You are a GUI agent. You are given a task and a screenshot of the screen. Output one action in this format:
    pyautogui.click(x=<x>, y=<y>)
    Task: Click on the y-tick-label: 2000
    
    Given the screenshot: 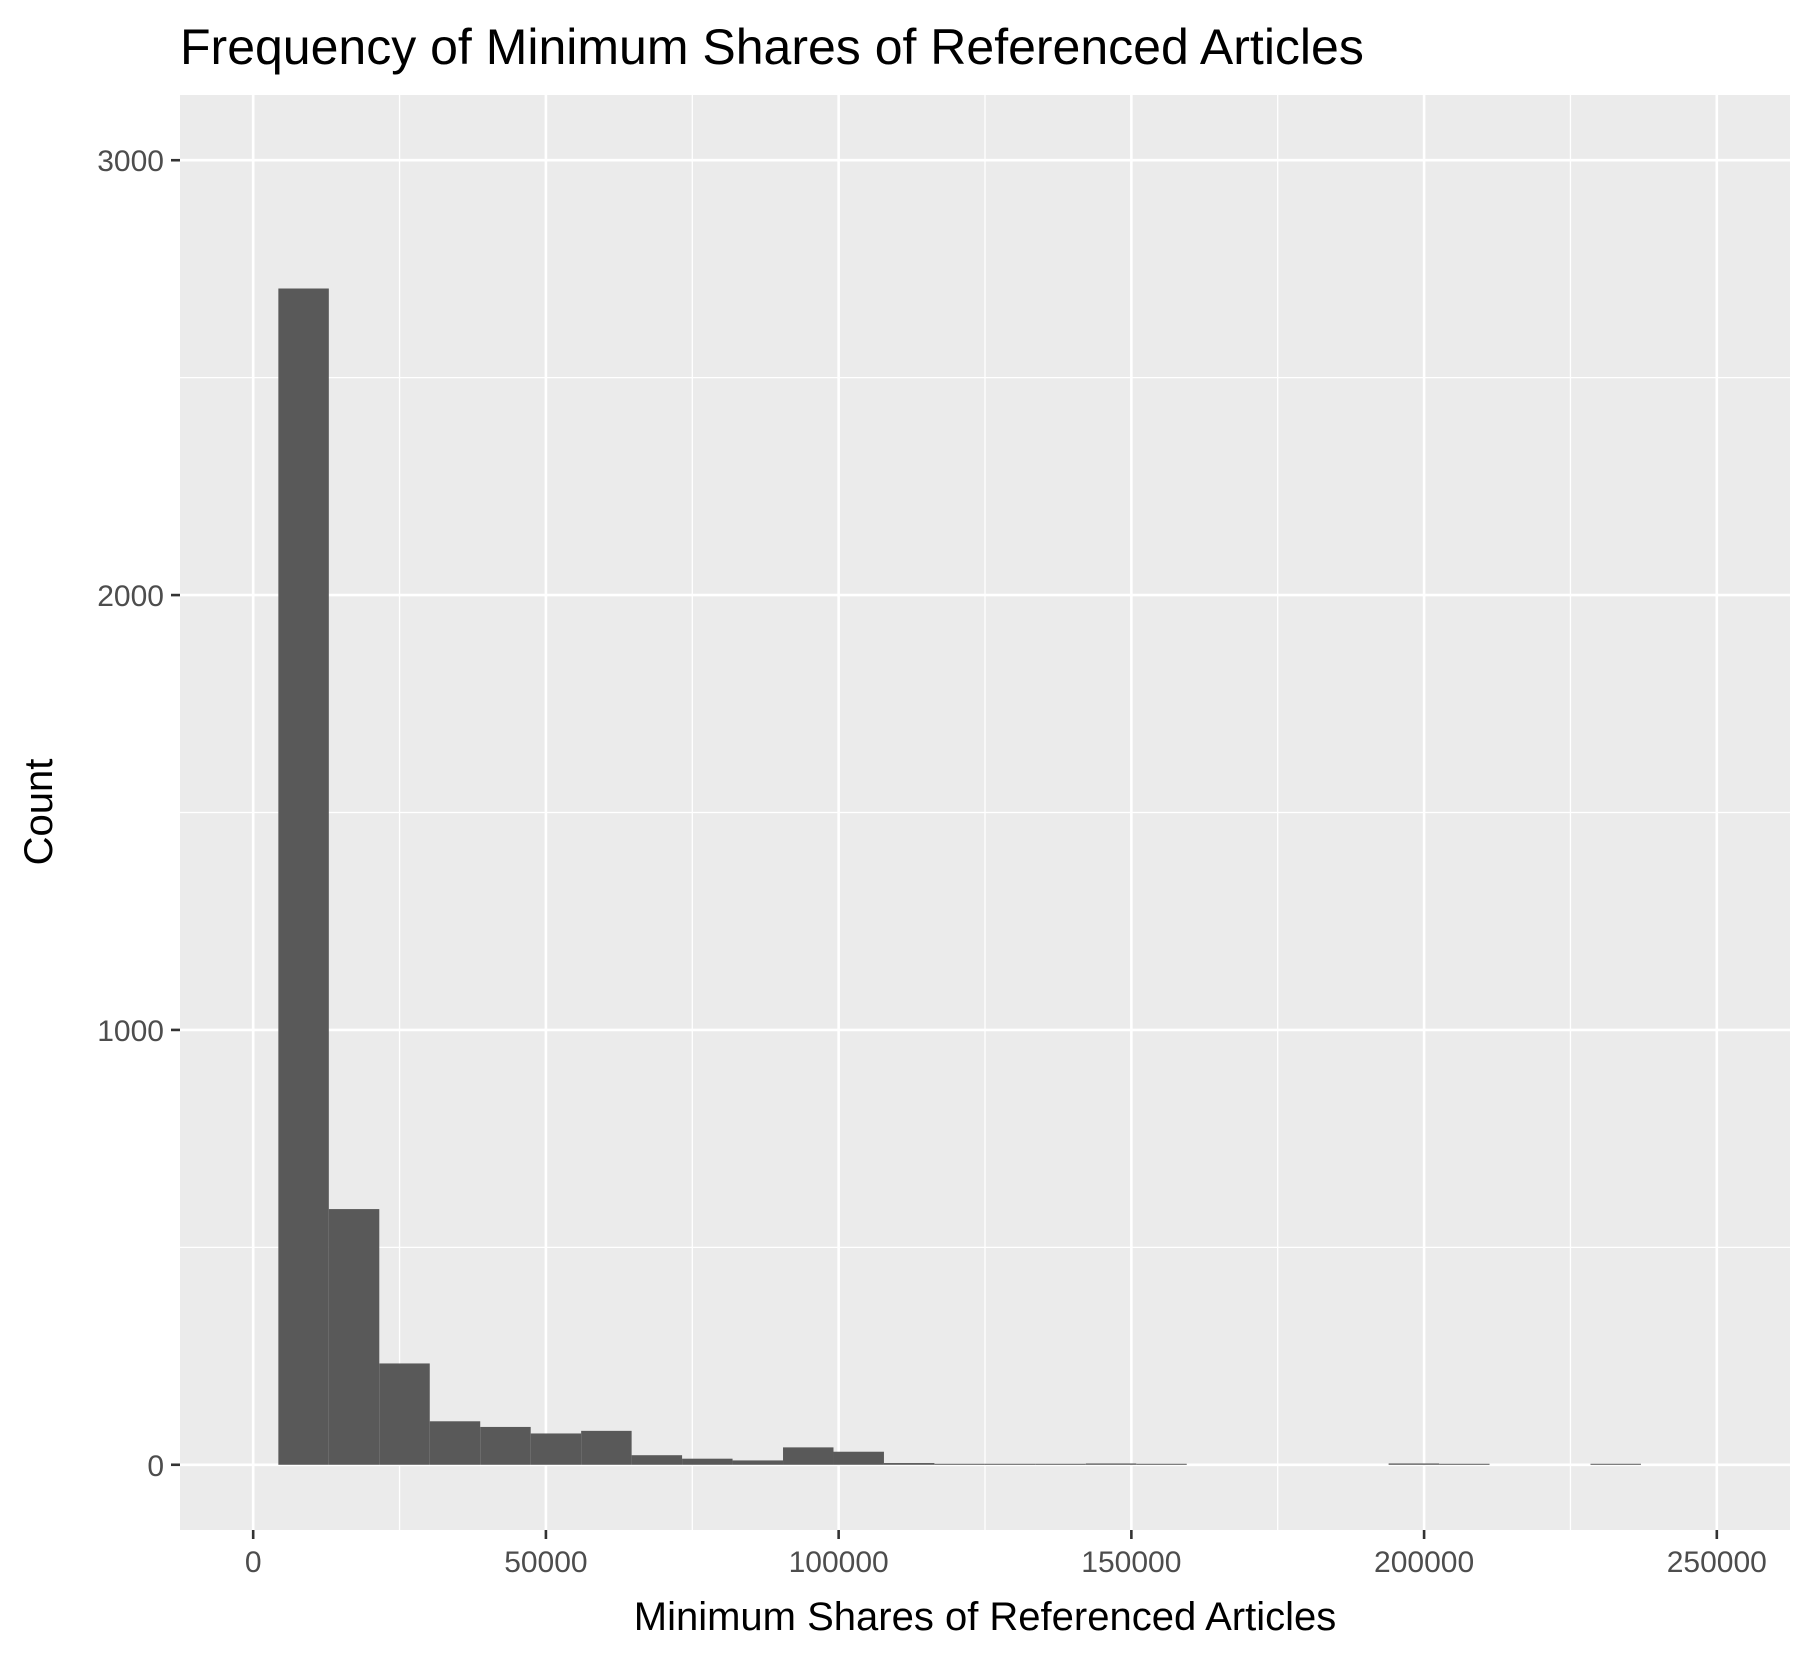 What is the action you would take?
    pyautogui.click(x=130, y=596)
    